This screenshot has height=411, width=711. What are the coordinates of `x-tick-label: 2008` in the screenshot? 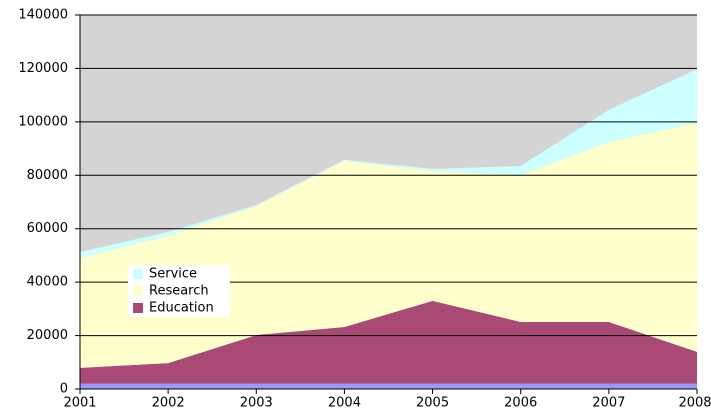 It's located at (694, 403).